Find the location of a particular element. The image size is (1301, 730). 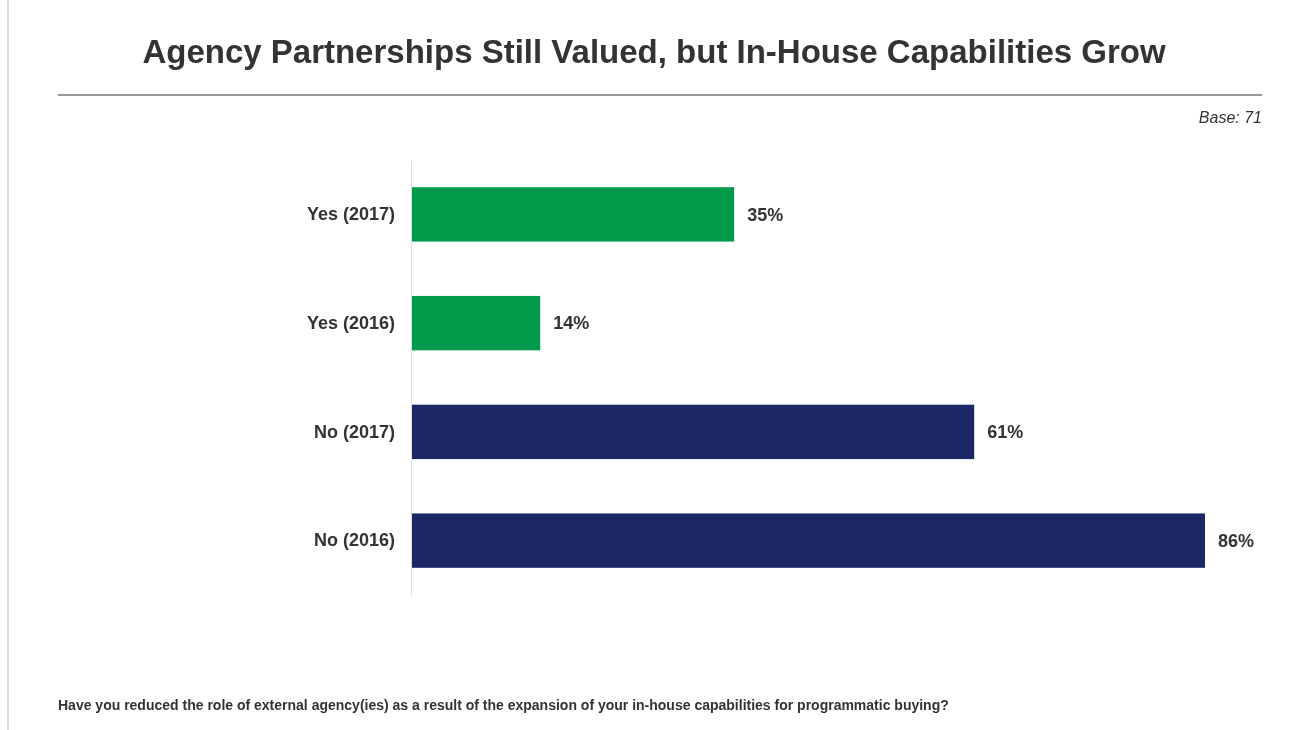

data-label: 86% is located at coordinates (1236, 540).